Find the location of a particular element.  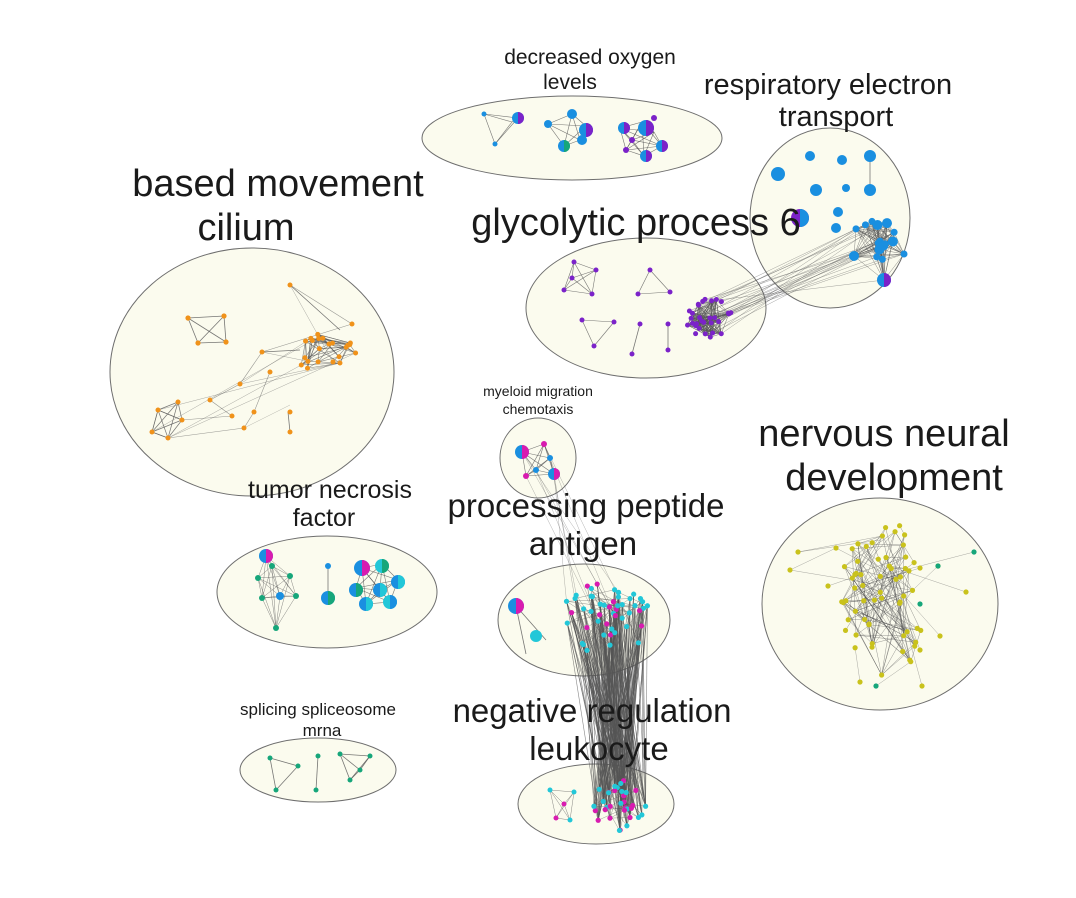

label-leukocyte-line2: leukocyte is located at coordinates (598, 748).